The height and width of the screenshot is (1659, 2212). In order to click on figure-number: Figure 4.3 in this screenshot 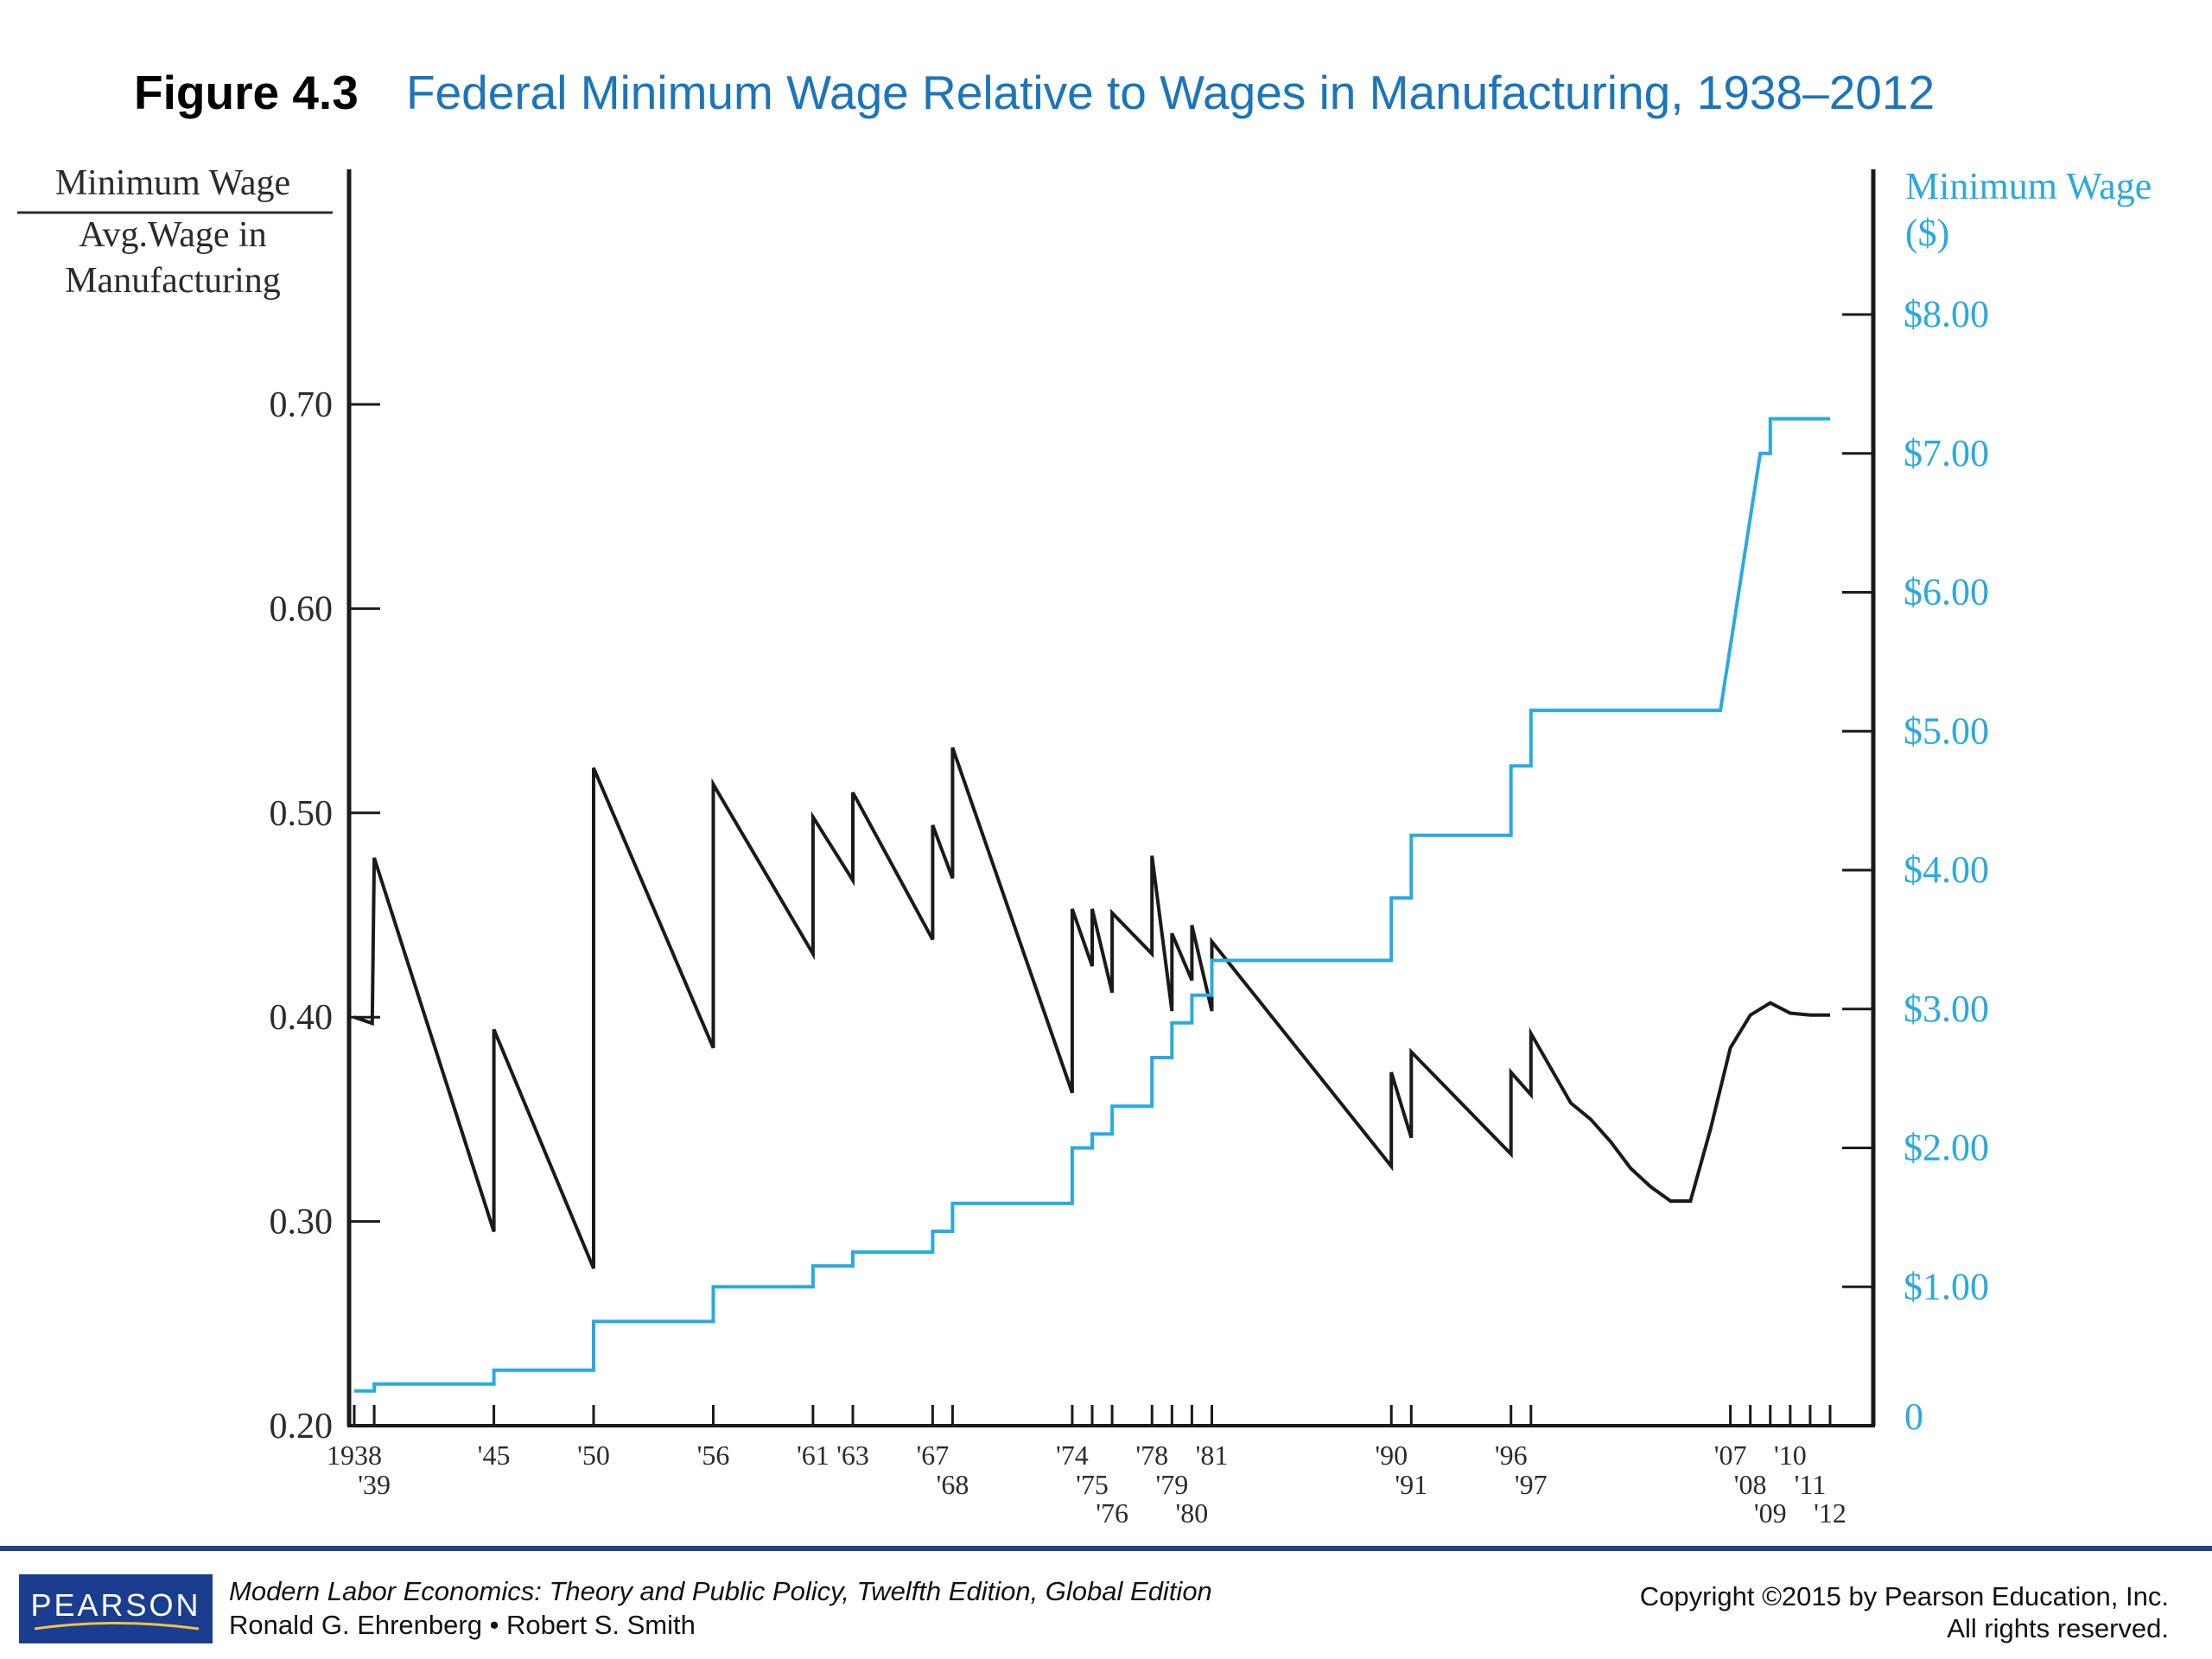, I will do `click(246, 92)`.